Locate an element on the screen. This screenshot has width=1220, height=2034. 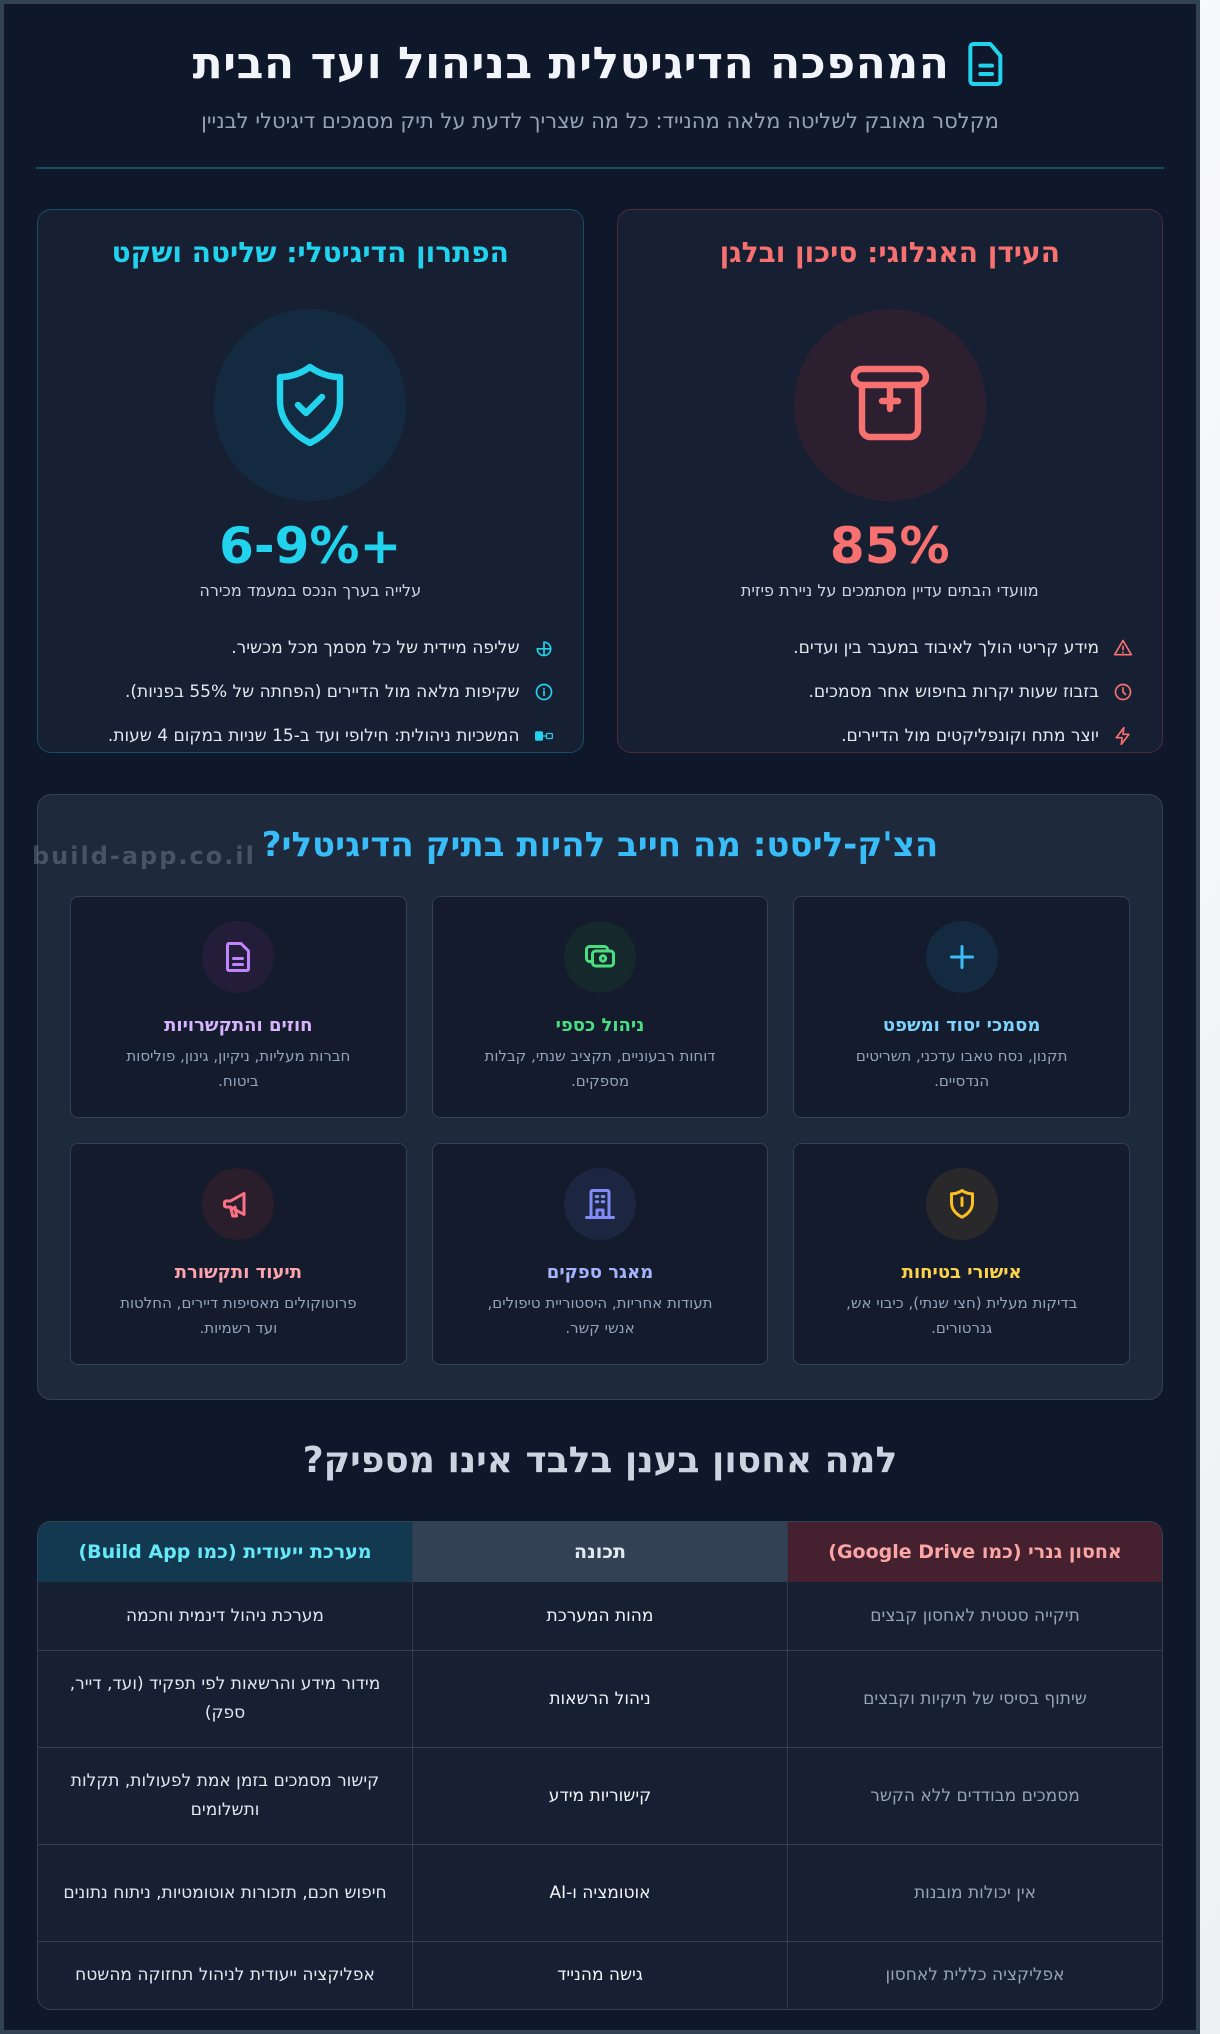
item-title: מאגר ספקים is located at coordinates (600, 1272).